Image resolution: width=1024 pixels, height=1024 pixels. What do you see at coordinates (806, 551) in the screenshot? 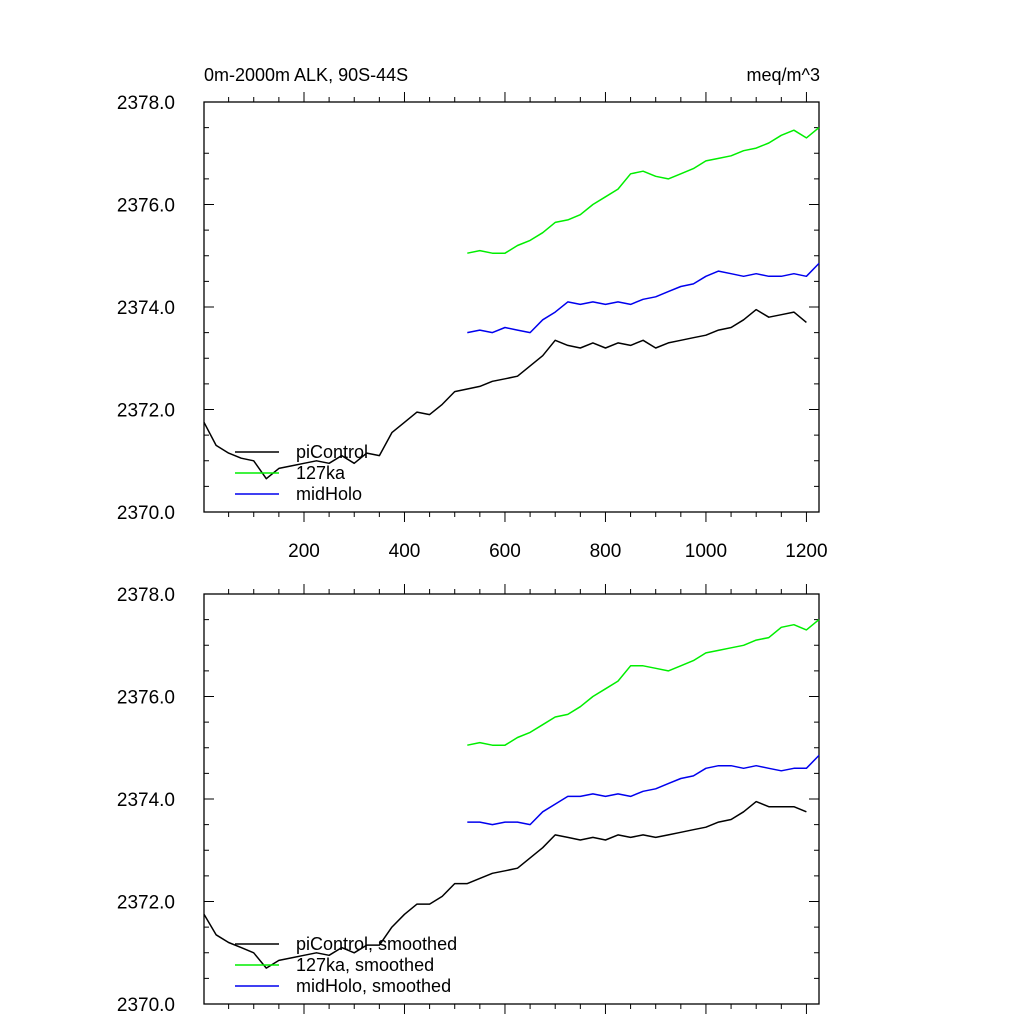
I see `x-tick-label: 1200` at bounding box center [806, 551].